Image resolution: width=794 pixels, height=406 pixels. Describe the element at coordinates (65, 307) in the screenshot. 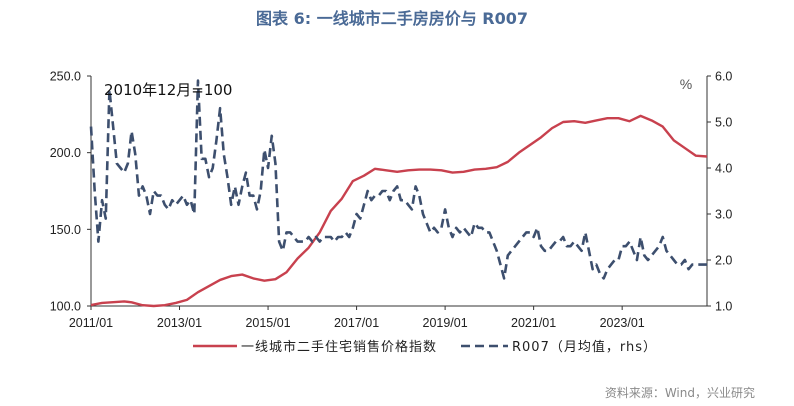

I see `left-tick-label: 100.0` at that location.